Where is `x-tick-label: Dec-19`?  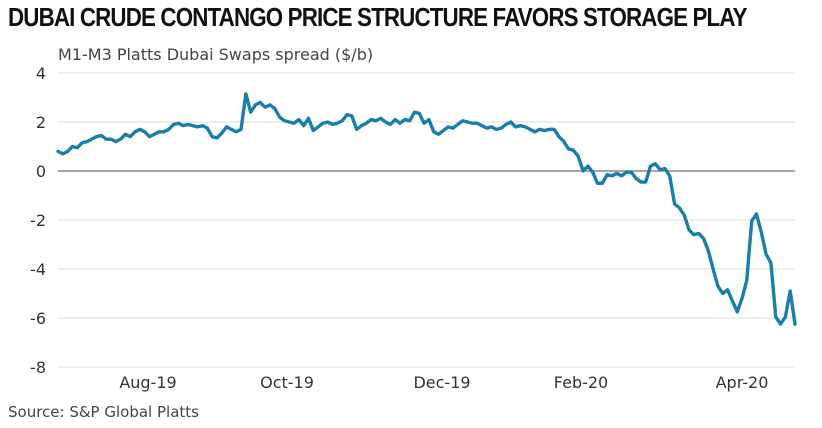 x-tick-label: Dec-19 is located at coordinates (441, 382).